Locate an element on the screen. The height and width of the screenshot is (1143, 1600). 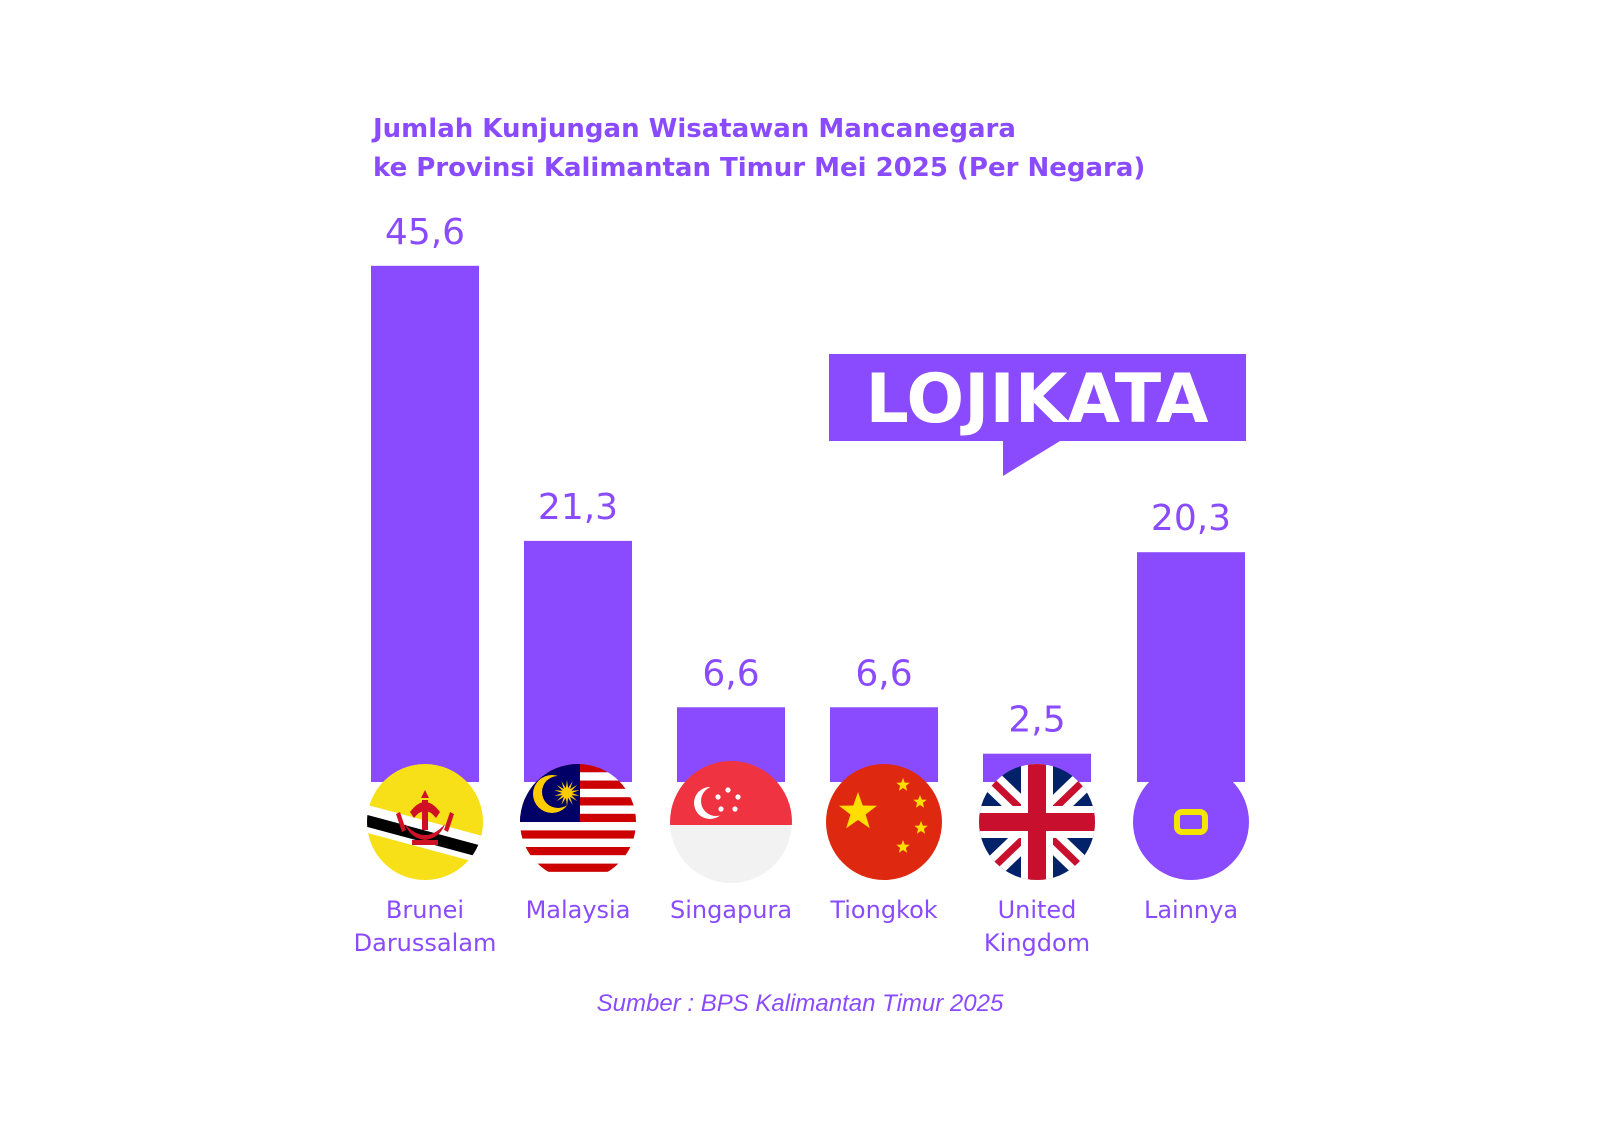
value-label-3: 6,6 is located at coordinates (883, 673).